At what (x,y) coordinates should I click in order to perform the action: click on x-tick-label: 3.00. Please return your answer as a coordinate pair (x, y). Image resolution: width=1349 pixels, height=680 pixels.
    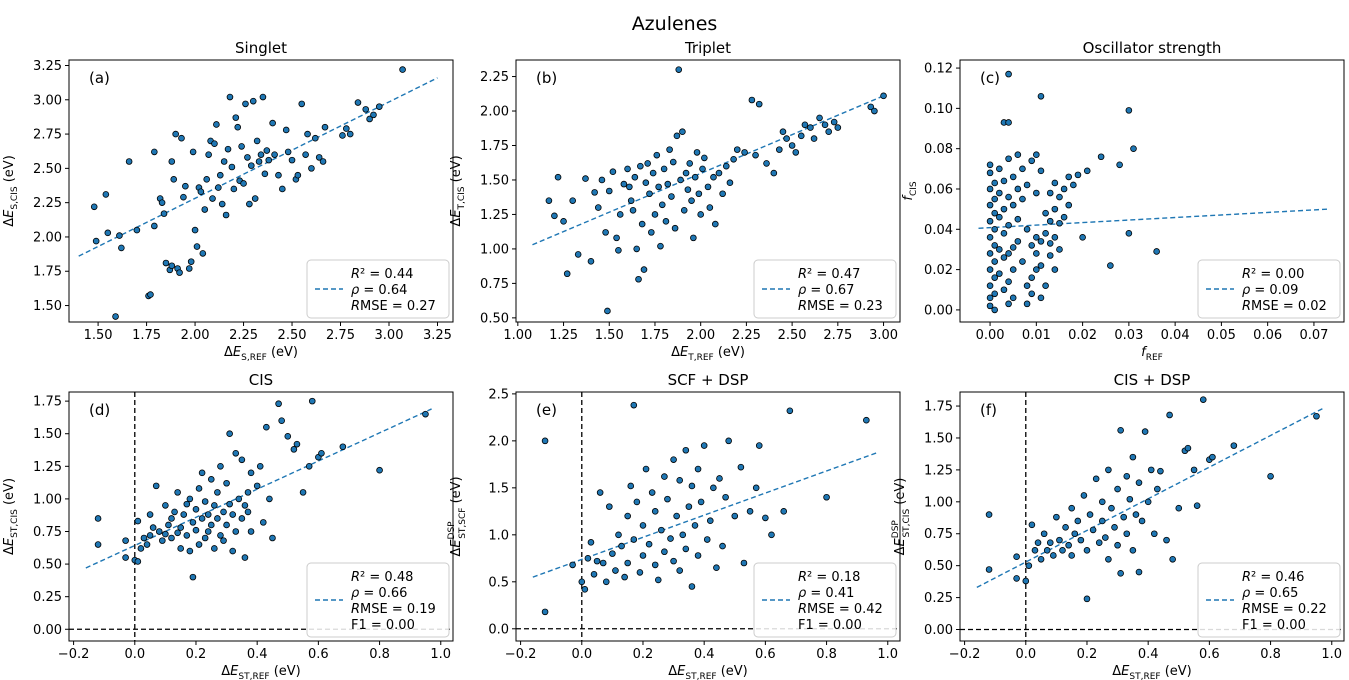
    Looking at the image, I should click on (883, 335).